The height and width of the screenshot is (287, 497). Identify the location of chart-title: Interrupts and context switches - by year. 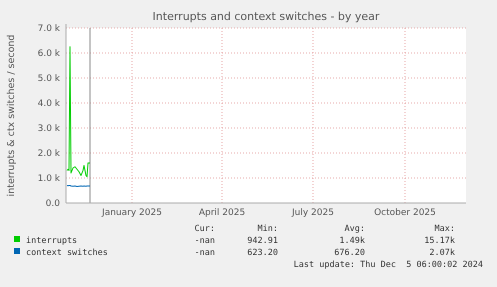
(266, 16).